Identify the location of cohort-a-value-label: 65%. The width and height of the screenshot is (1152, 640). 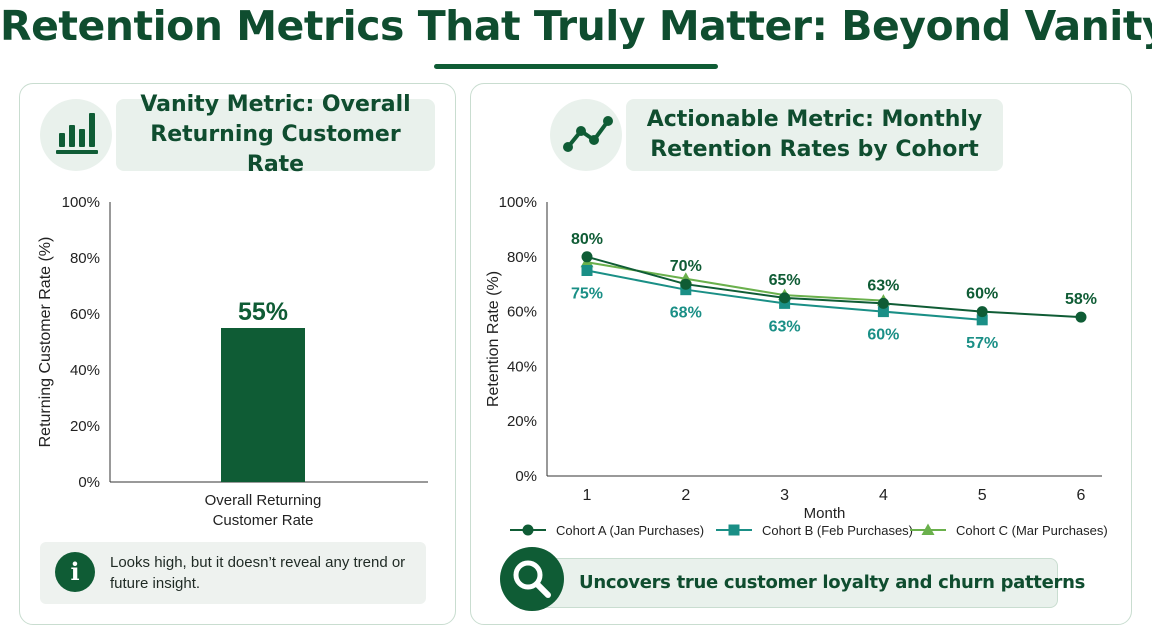
(785, 280).